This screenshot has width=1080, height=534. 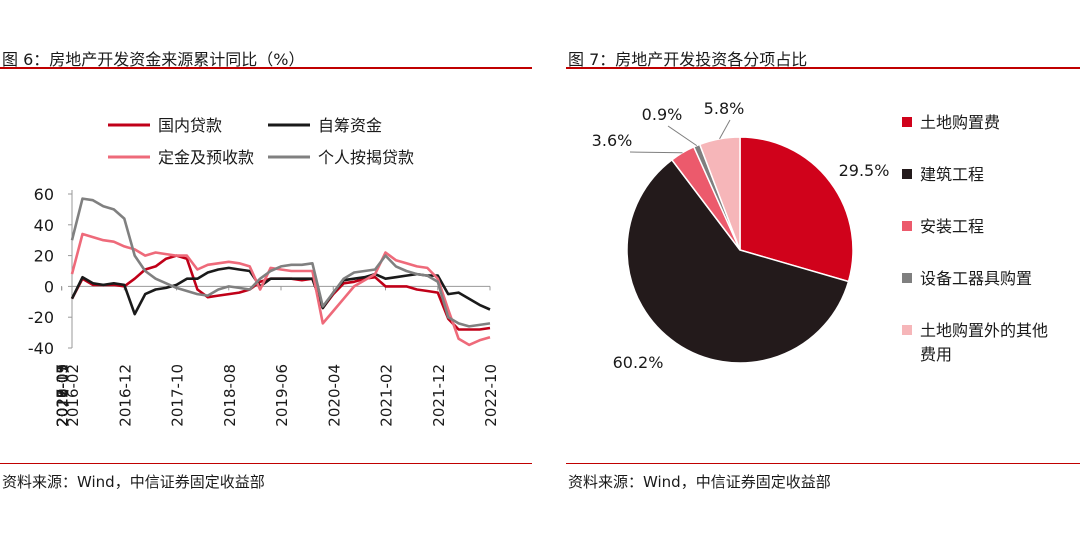 What do you see at coordinates (724, 108) in the screenshot?
I see `slice-value-label: 5.8%` at bounding box center [724, 108].